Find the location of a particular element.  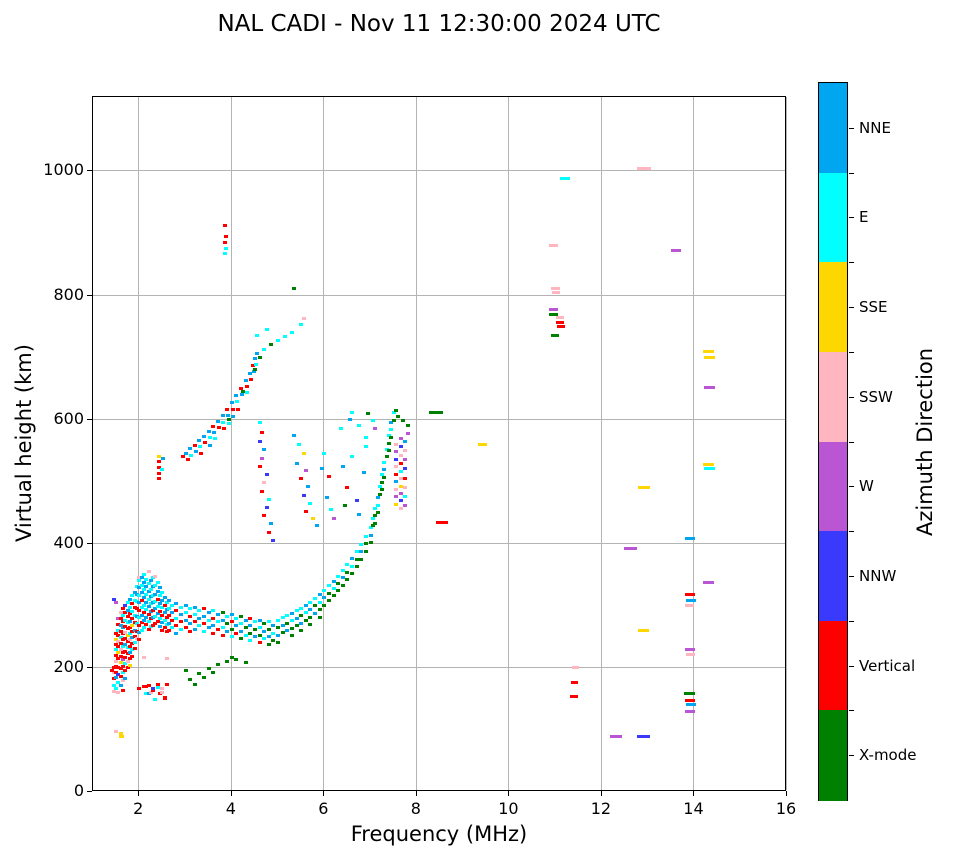

colorbar-tick-label: W is located at coordinates (866, 486).